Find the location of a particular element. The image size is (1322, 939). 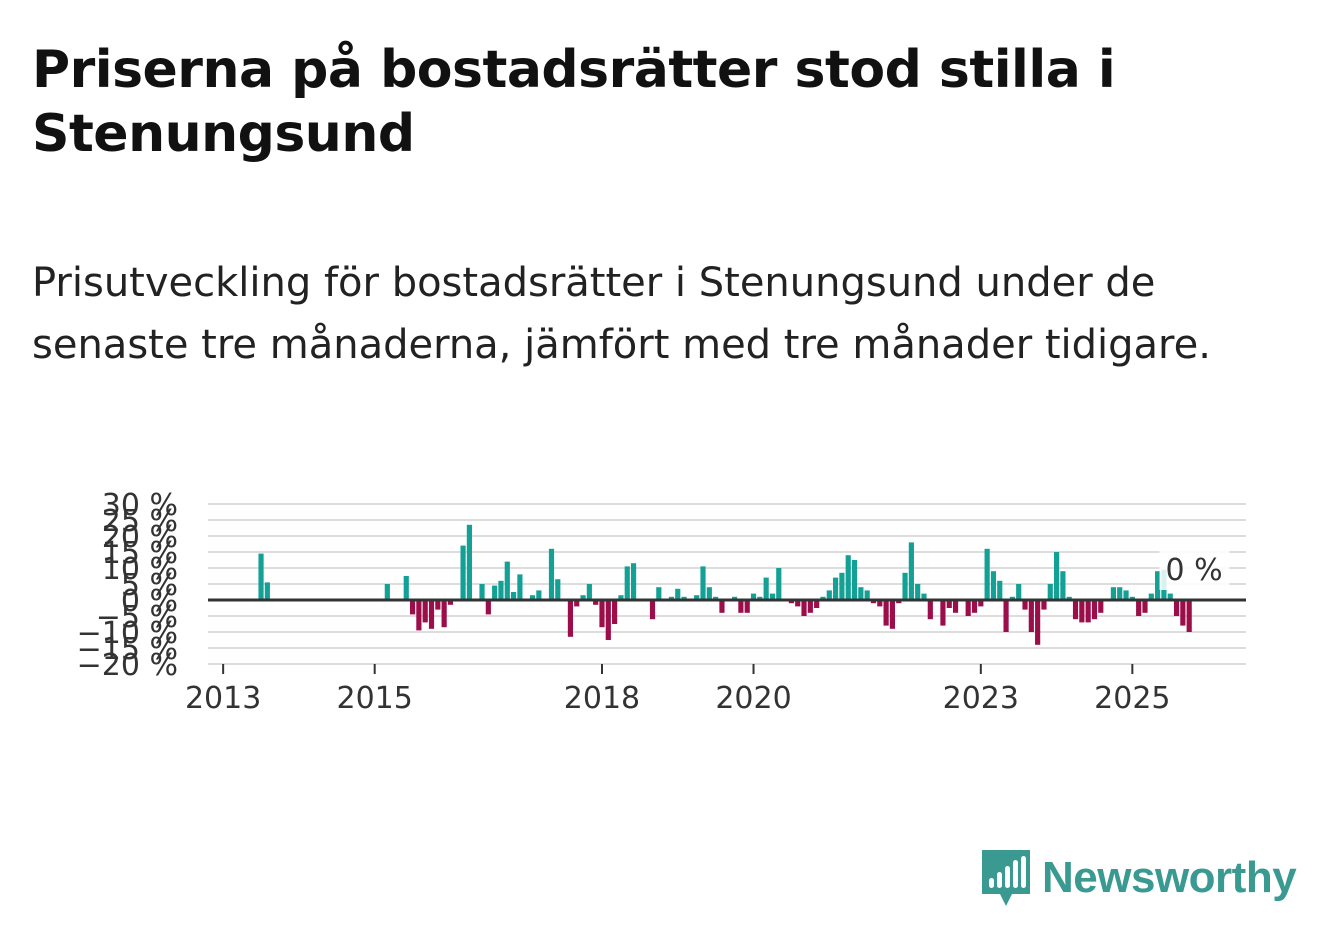

newsworthy-logo-icon is located at coordinates (1006, 878).